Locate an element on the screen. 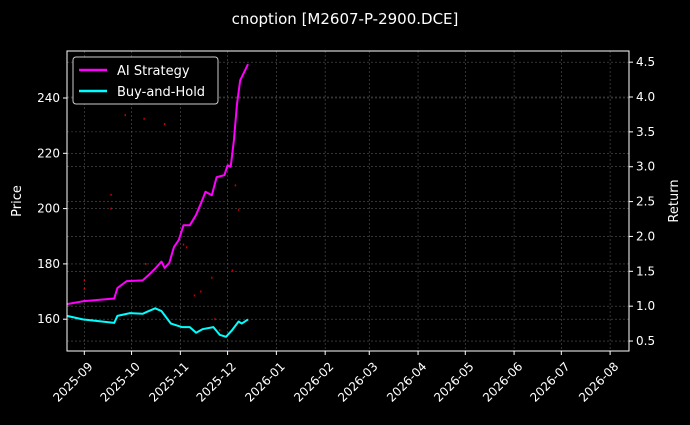 This screenshot has height=425, width=690. y-right-tick-label: 0.5 is located at coordinates (645, 341).